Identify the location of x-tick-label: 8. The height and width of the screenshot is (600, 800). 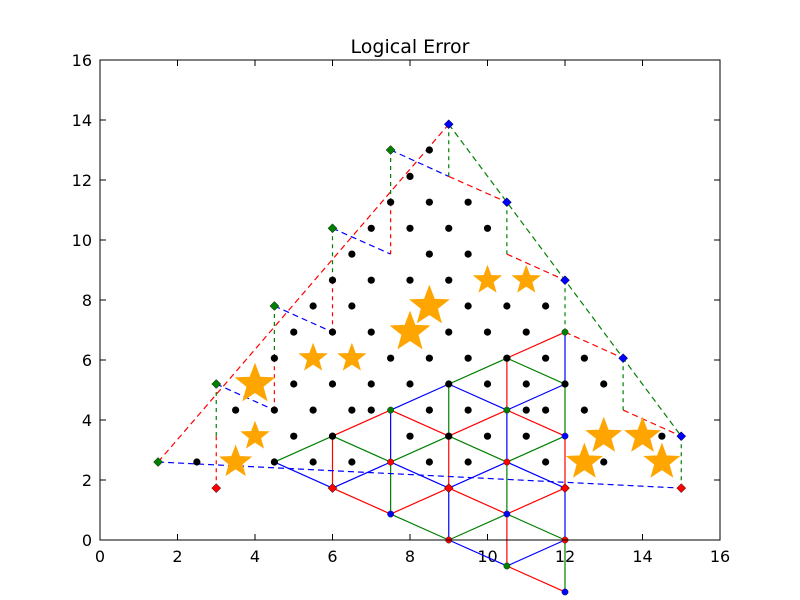
(410, 556).